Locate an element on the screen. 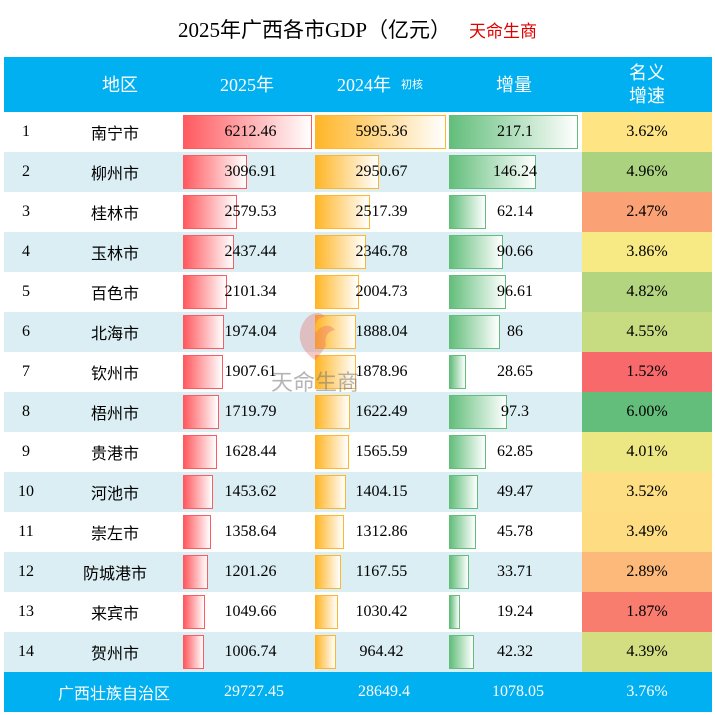 The width and height of the screenshot is (715, 715). value-increase: 19.24 is located at coordinates (515, 611).